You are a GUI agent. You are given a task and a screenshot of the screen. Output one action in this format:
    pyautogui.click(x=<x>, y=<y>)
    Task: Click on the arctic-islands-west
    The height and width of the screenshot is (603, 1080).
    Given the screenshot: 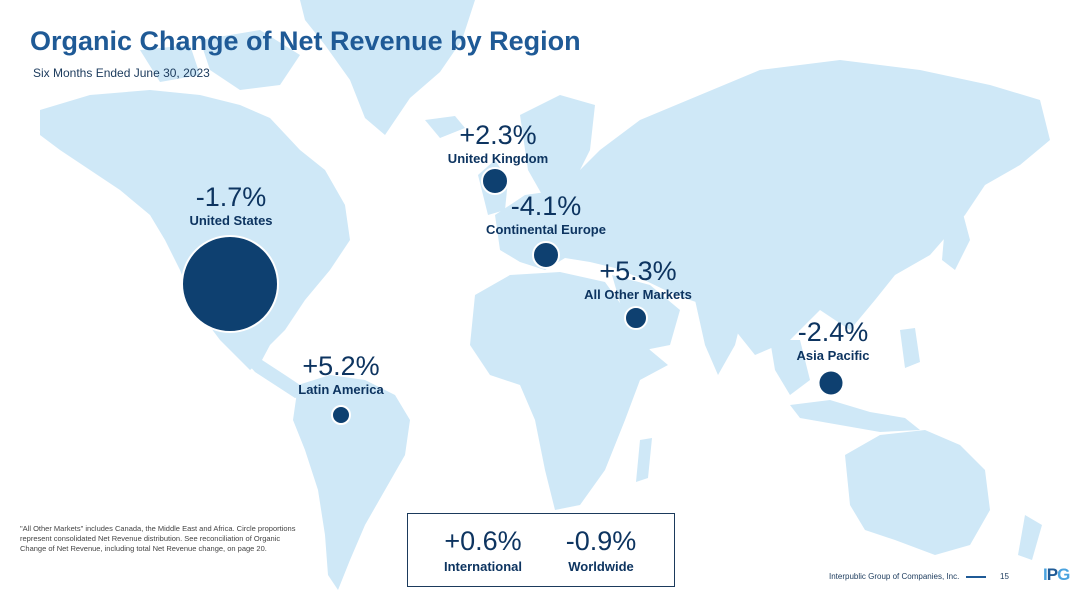 What is the action you would take?
    pyautogui.click(x=170, y=63)
    